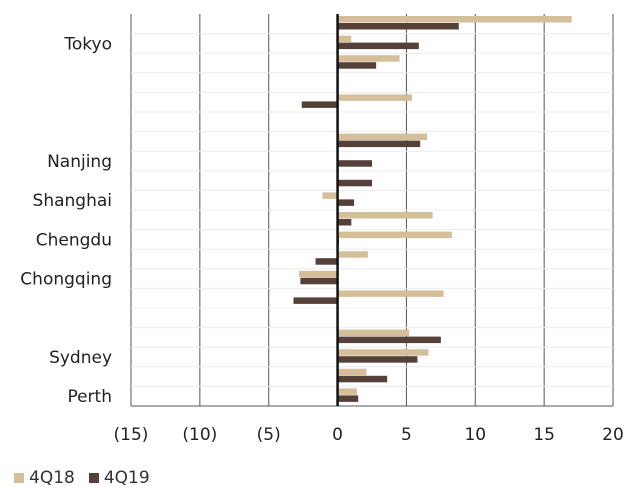  What do you see at coordinates (89, 397) in the screenshot?
I see `category-label: Perth` at bounding box center [89, 397].